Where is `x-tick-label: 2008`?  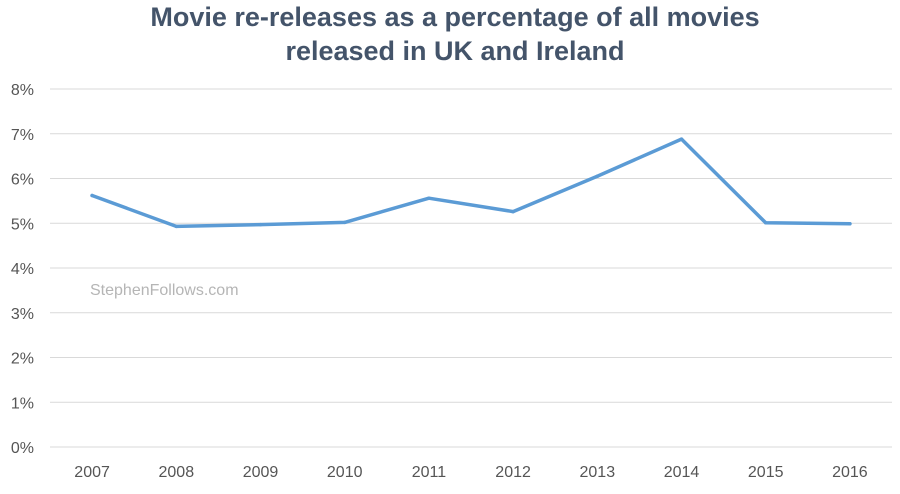
x-tick-label: 2008 is located at coordinates (177, 472).